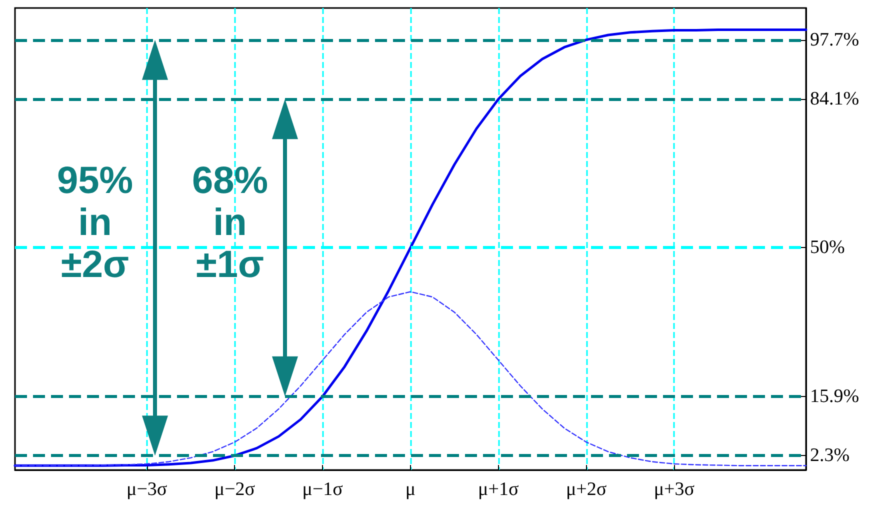 Image resolution: width=881 pixels, height=510 pixels. Describe the element at coordinates (827, 247) in the screenshot. I see `y-tick-label: 50%` at that location.